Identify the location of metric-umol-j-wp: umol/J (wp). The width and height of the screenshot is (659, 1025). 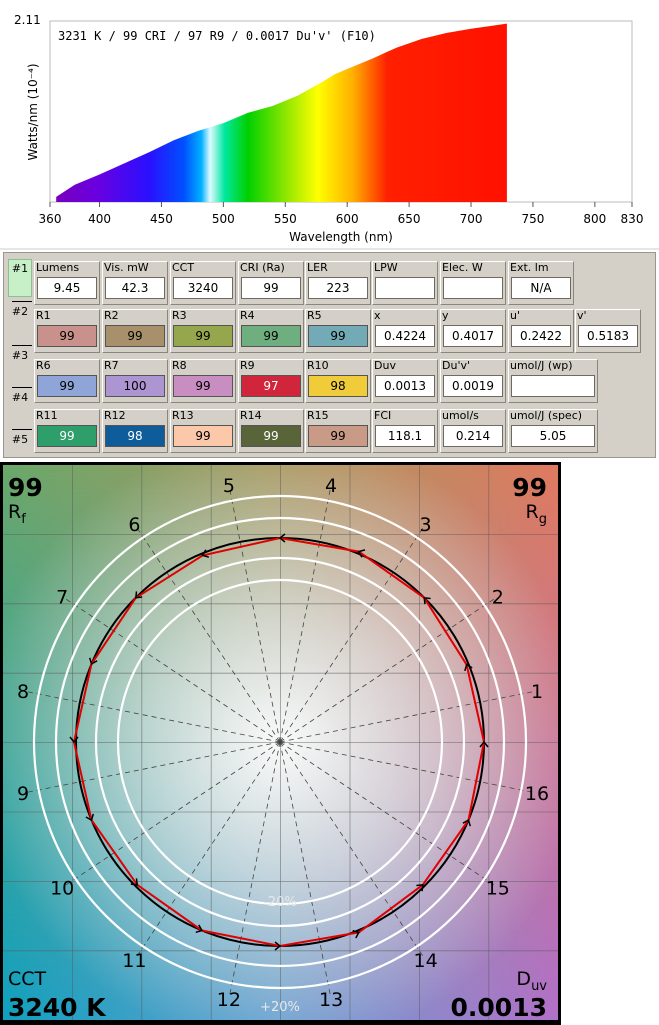
(553, 381).